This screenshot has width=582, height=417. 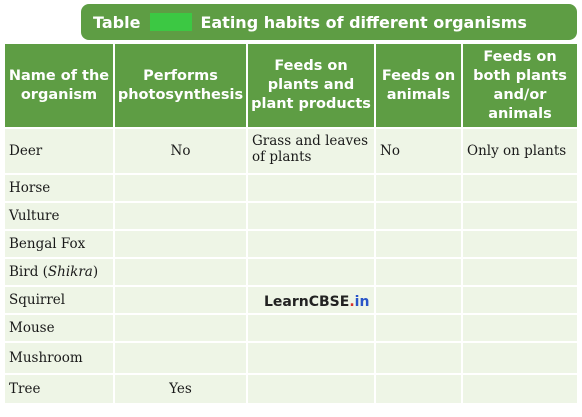 What do you see at coordinates (519, 150) in the screenshot?
I see `cell-feeds-both: Only on plants` at bounding box center [519, 150].